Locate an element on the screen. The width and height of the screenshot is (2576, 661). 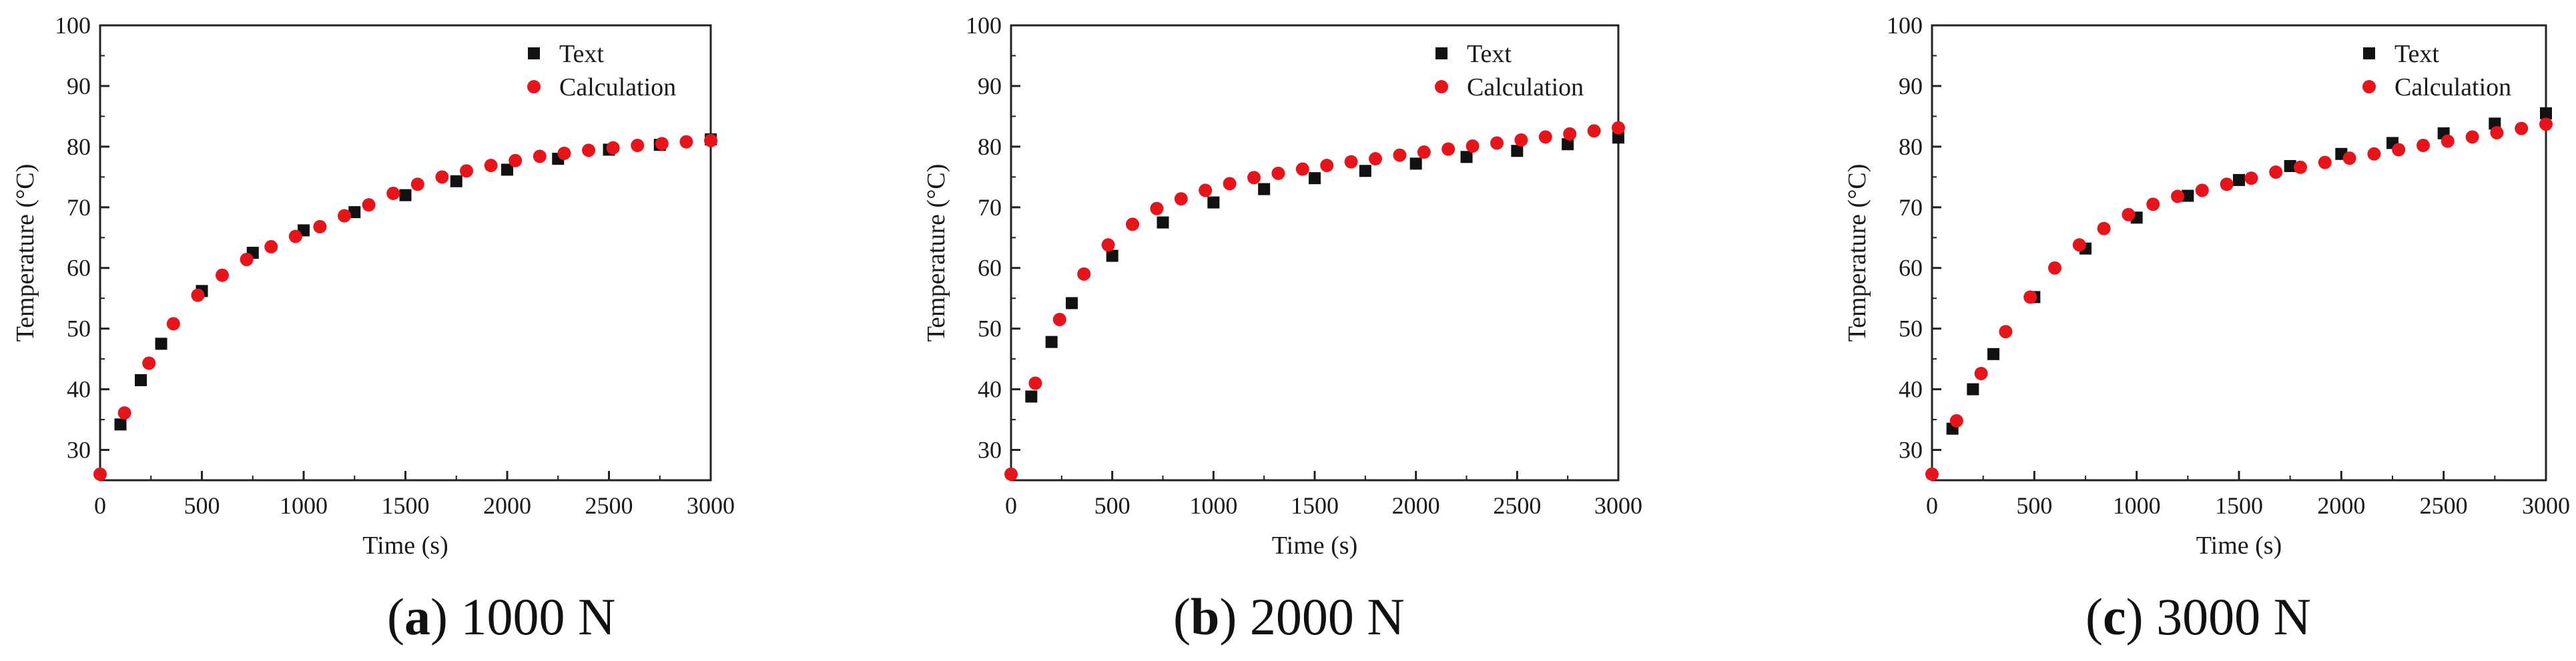
y-tick-label: 50 is located at coordinates (990, 328).